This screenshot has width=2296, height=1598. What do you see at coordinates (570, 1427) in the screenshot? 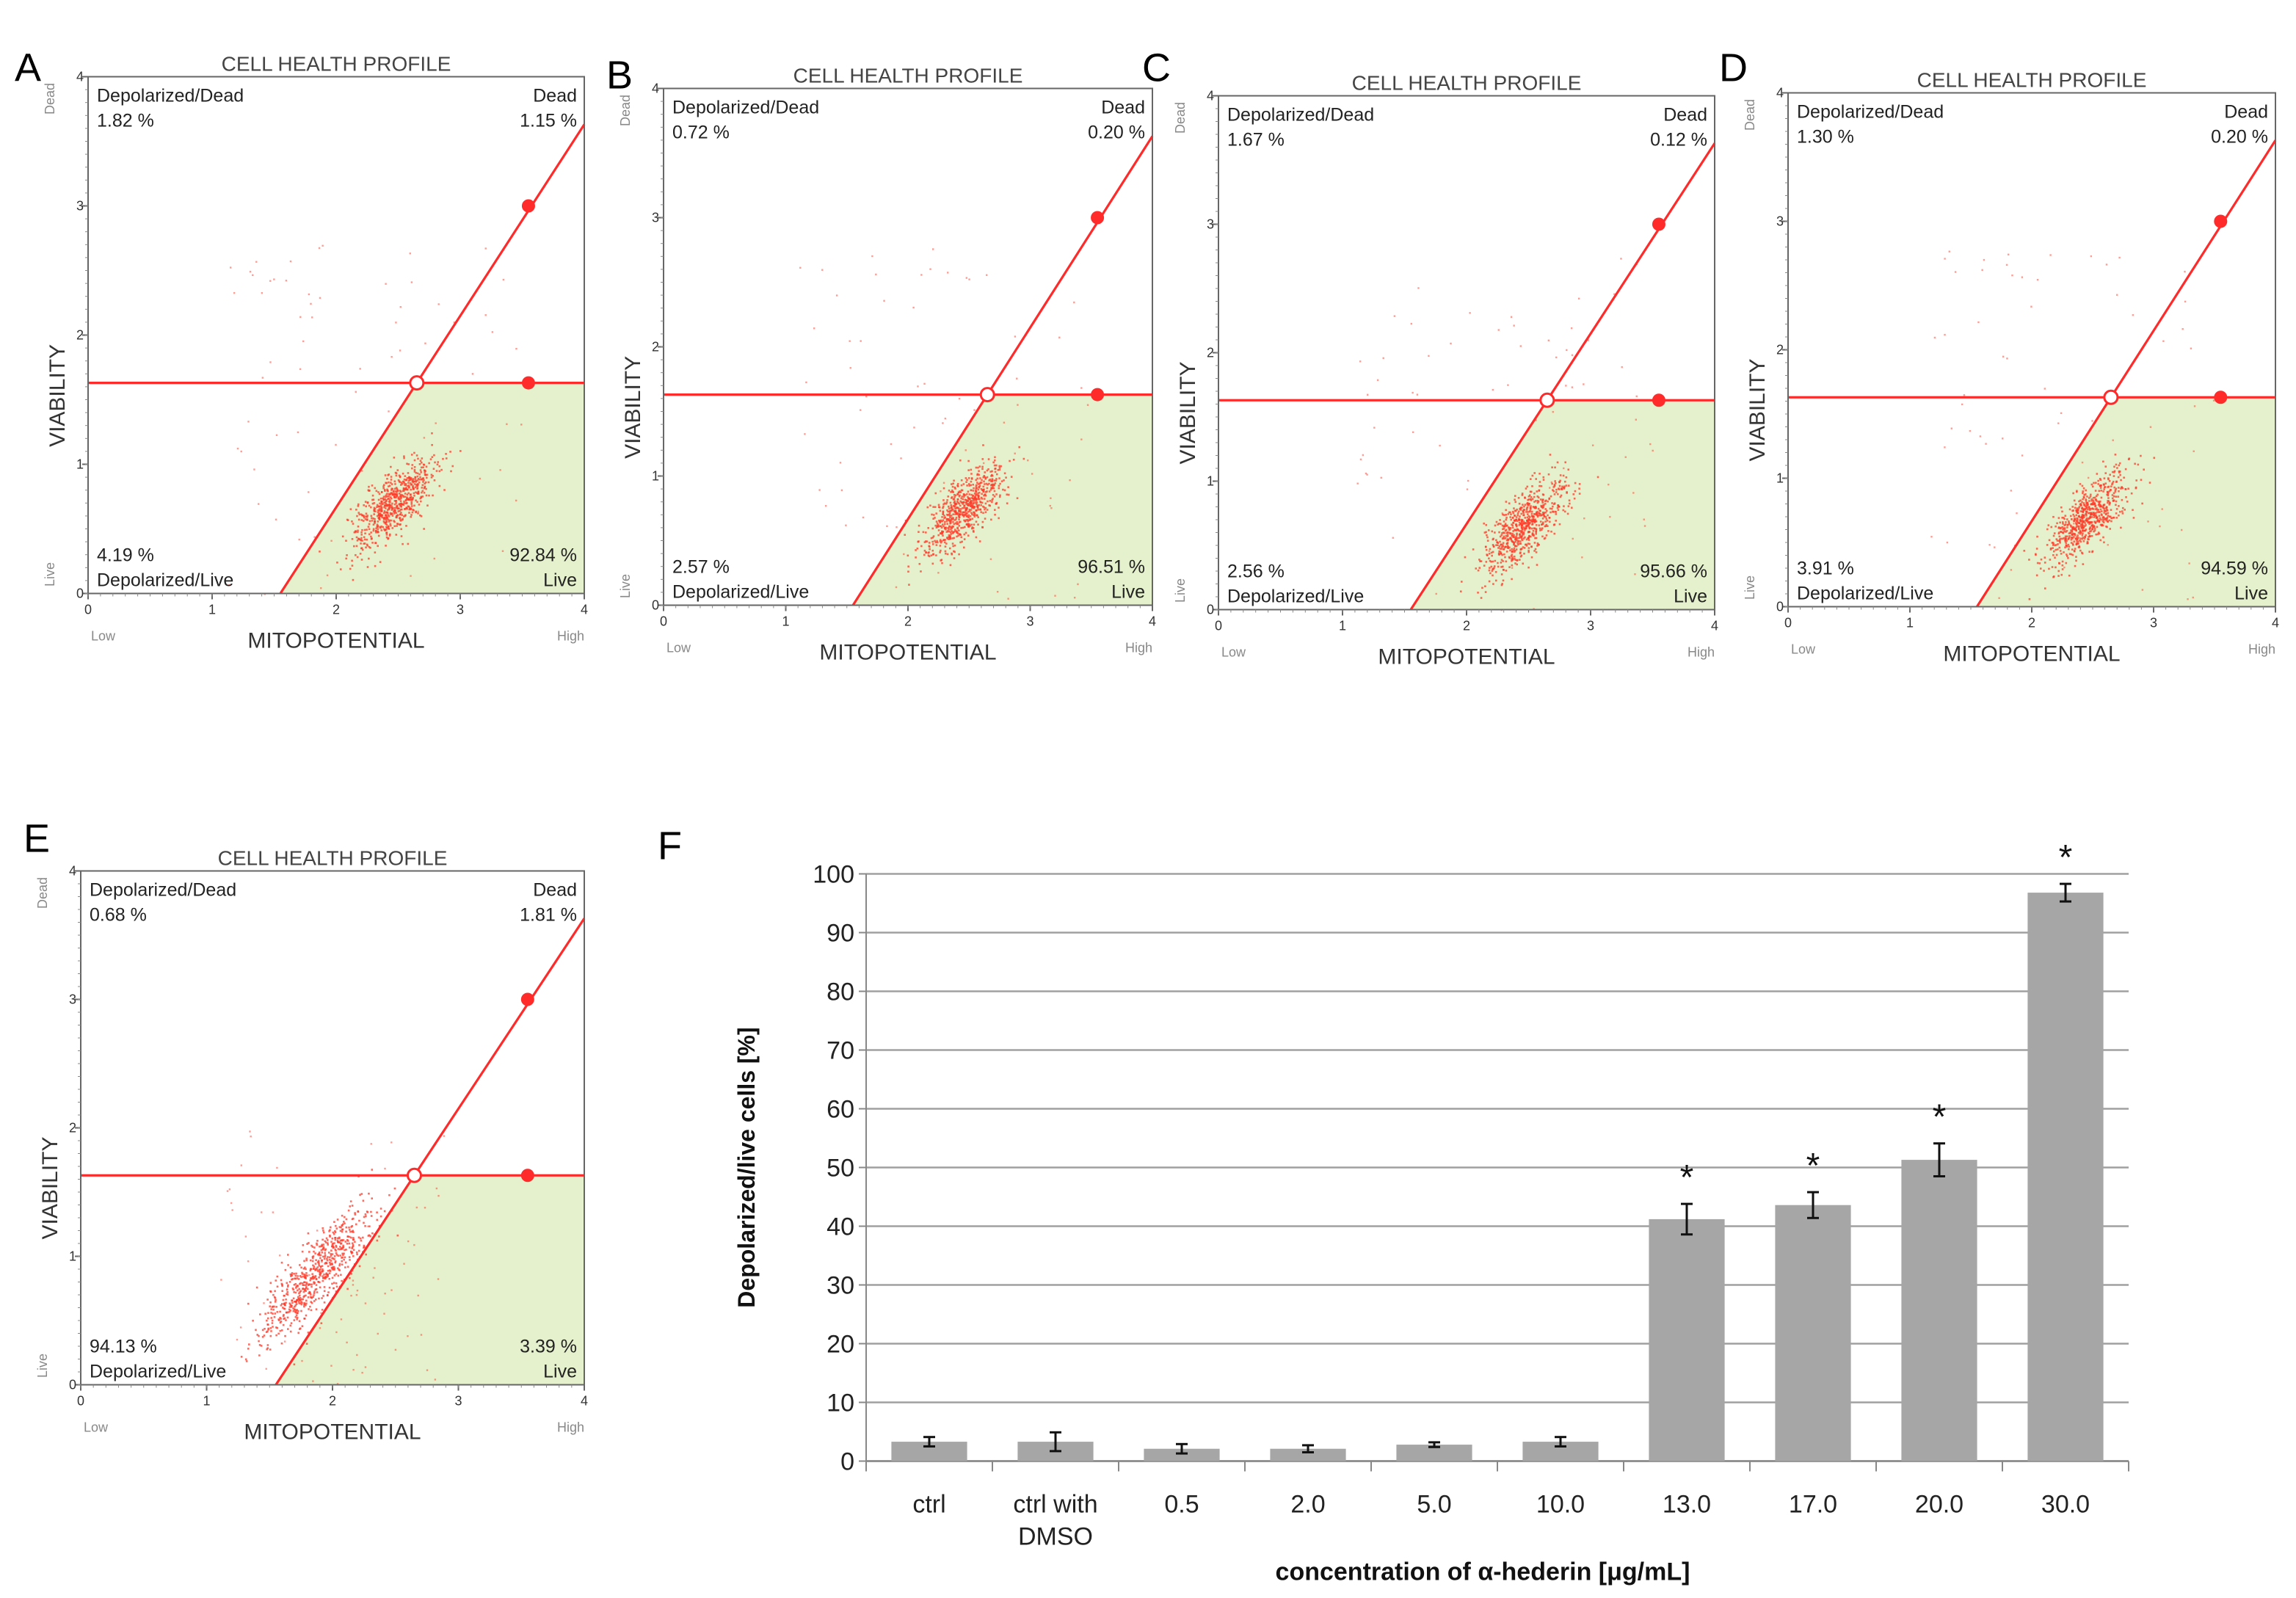
I see `x-high-label: High` at bounding box center [570, 1427].